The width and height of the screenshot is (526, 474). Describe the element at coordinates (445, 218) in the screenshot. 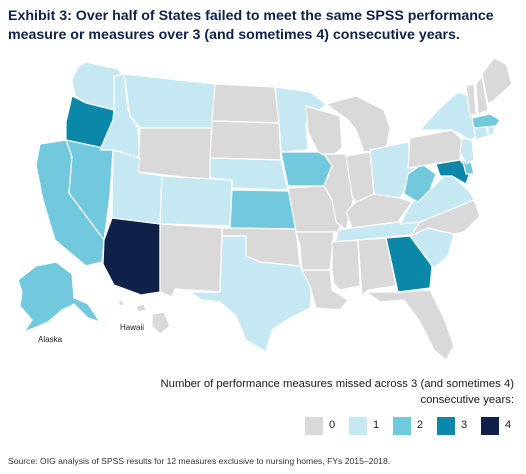

I see `state-NC` at that location.